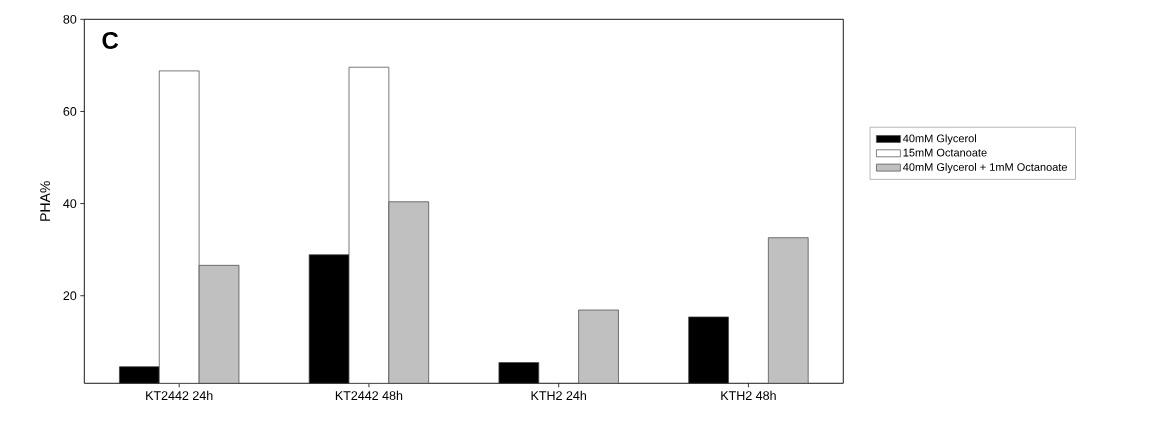  What do you see at coordinates (945, 152) in the screenshot?
I see `legend-label: 15mM Octanoate` at bounding box center [945, 152].